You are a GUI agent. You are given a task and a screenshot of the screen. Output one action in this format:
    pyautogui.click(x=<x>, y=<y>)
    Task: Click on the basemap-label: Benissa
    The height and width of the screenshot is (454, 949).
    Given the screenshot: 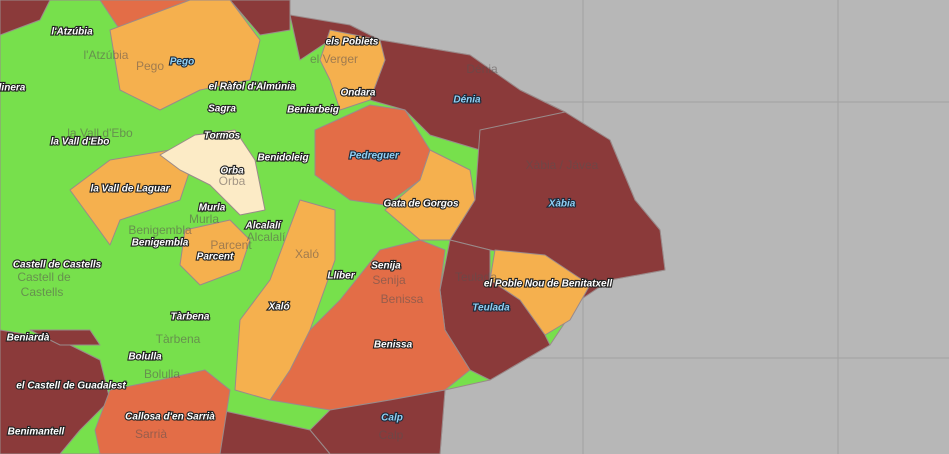 What is the action you would take?
    pyautogui.click(x=402, y=299)
    